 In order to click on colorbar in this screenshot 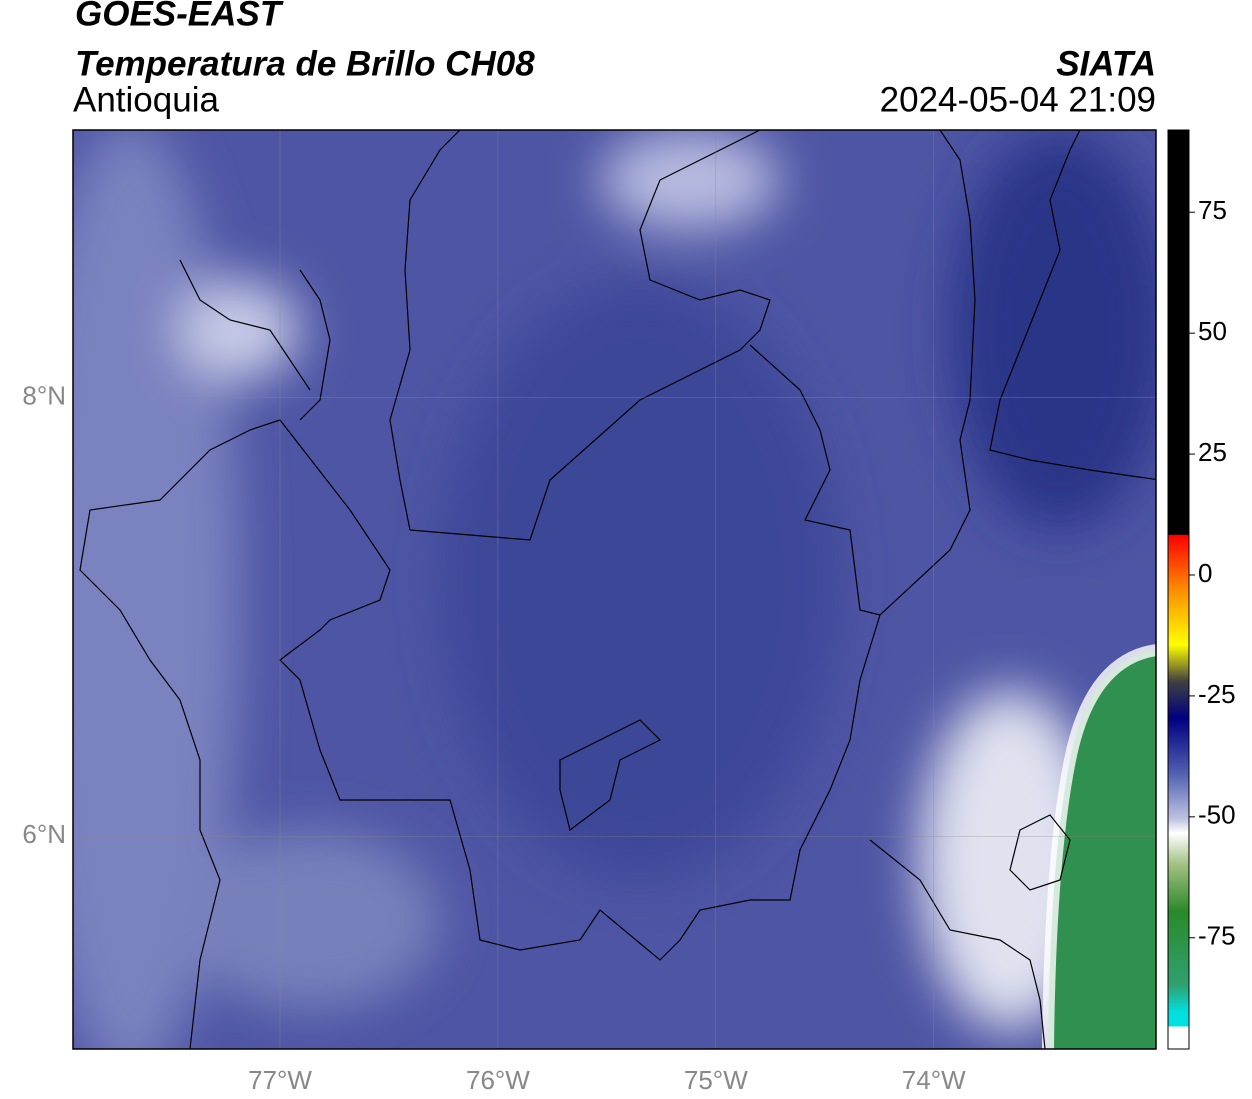, I will do `click(1178, 589)`.